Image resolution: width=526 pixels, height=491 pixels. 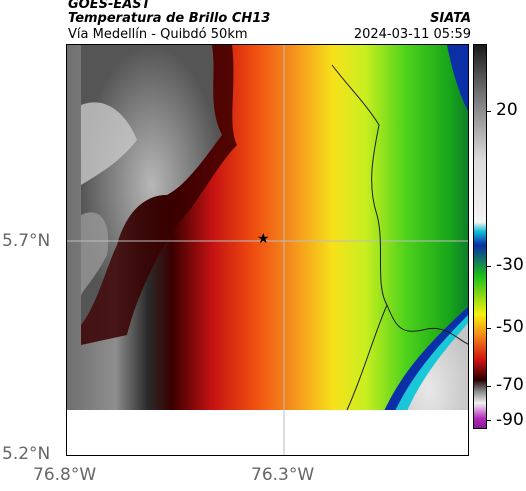 What do you see at coordinates (26, 454) in the screenshot?
I see `lat-label-2: 5.2°N` at bounding box center [26, 454].